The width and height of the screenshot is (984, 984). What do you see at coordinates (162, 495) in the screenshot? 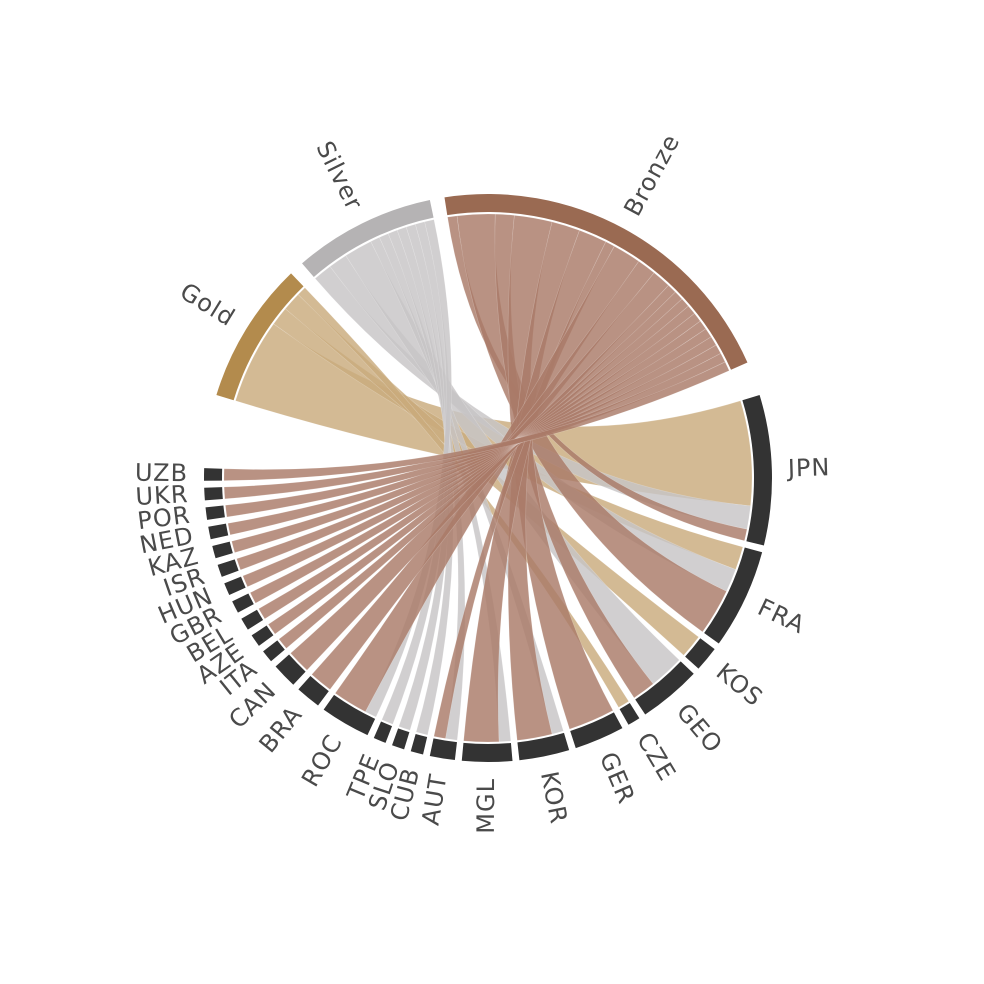
I see `label-ukr: UKR` at bounding box center [162, 495].